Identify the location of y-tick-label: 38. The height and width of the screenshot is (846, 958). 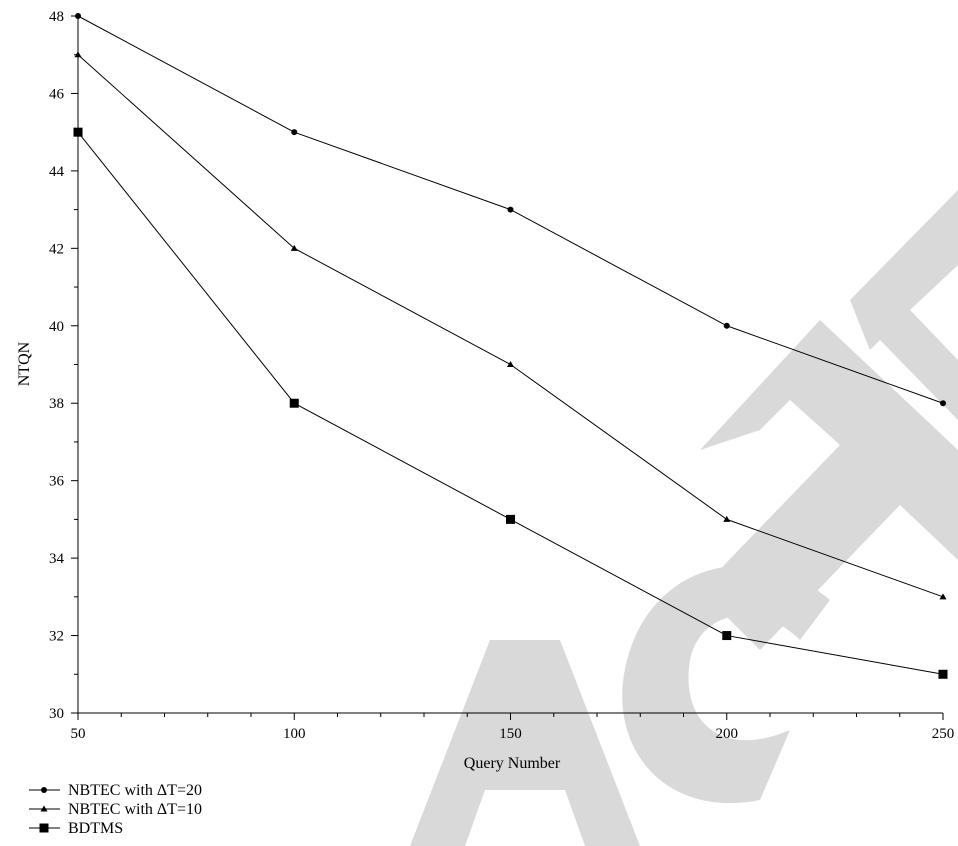
(56, 404).